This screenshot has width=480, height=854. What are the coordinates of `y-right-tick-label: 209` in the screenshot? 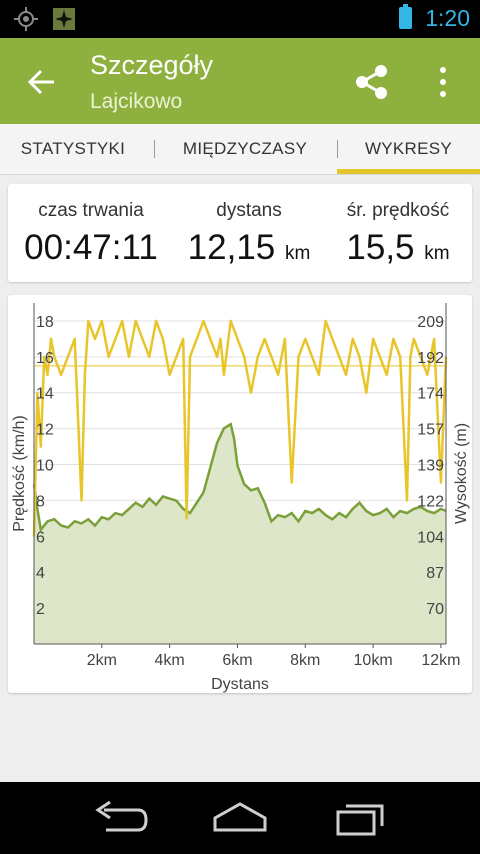 It's located at (430, 322).